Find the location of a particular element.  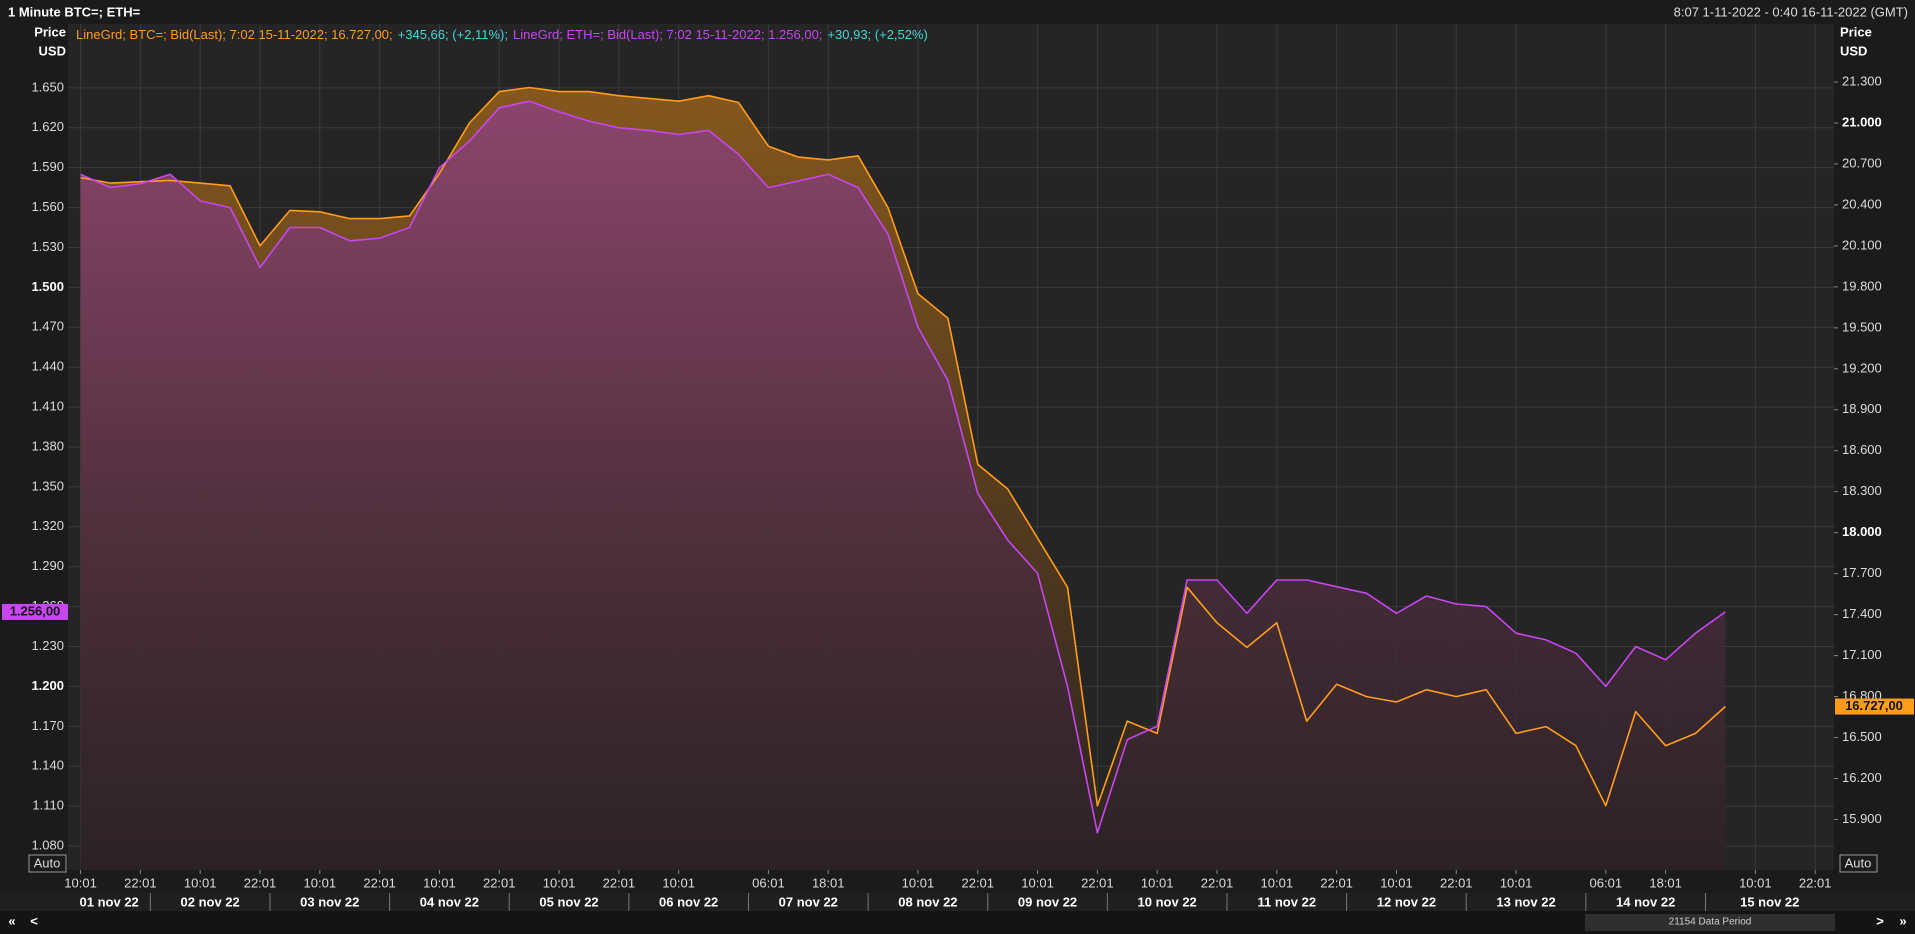

y2-tick-label: 20.100 is located at coordinates (1862, 244).